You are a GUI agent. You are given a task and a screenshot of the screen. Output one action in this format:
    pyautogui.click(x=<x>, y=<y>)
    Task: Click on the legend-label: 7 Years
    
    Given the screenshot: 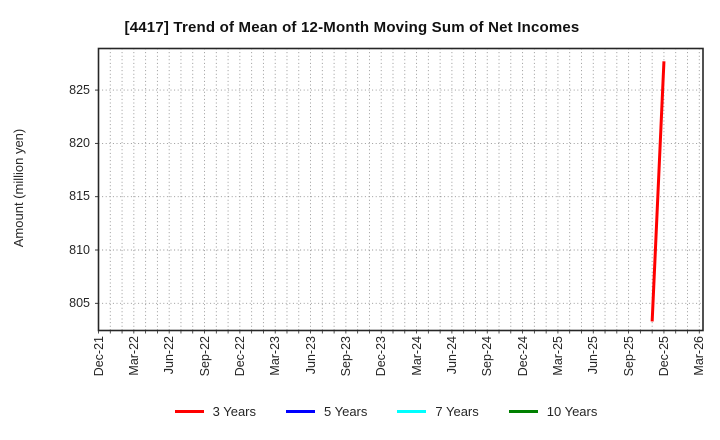 What is the action you would take?
    pyautogui.click(x=457, y=411)
    